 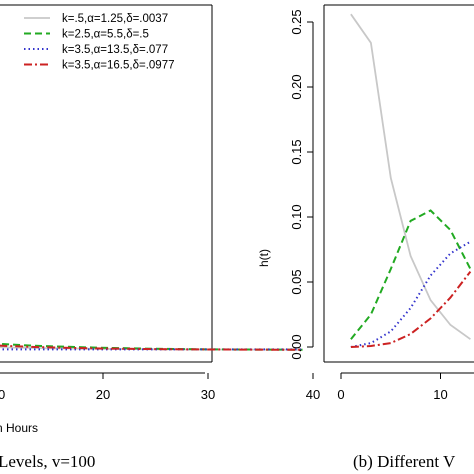 I want to click on right-y-ticks: 0.00 0.05 0.10 0.15 0.20 0.25, so click(x=301, y=184).